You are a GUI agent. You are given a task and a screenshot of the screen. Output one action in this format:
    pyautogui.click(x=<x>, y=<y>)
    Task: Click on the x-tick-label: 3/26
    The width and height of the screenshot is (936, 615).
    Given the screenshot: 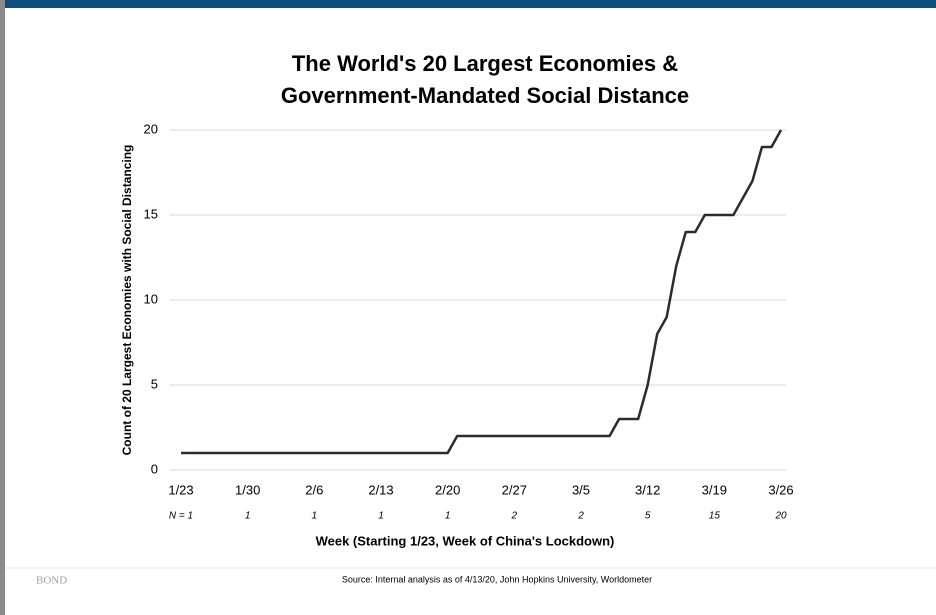 What is the action you would take?
    pyautogui.click(x=780, y=489)
    